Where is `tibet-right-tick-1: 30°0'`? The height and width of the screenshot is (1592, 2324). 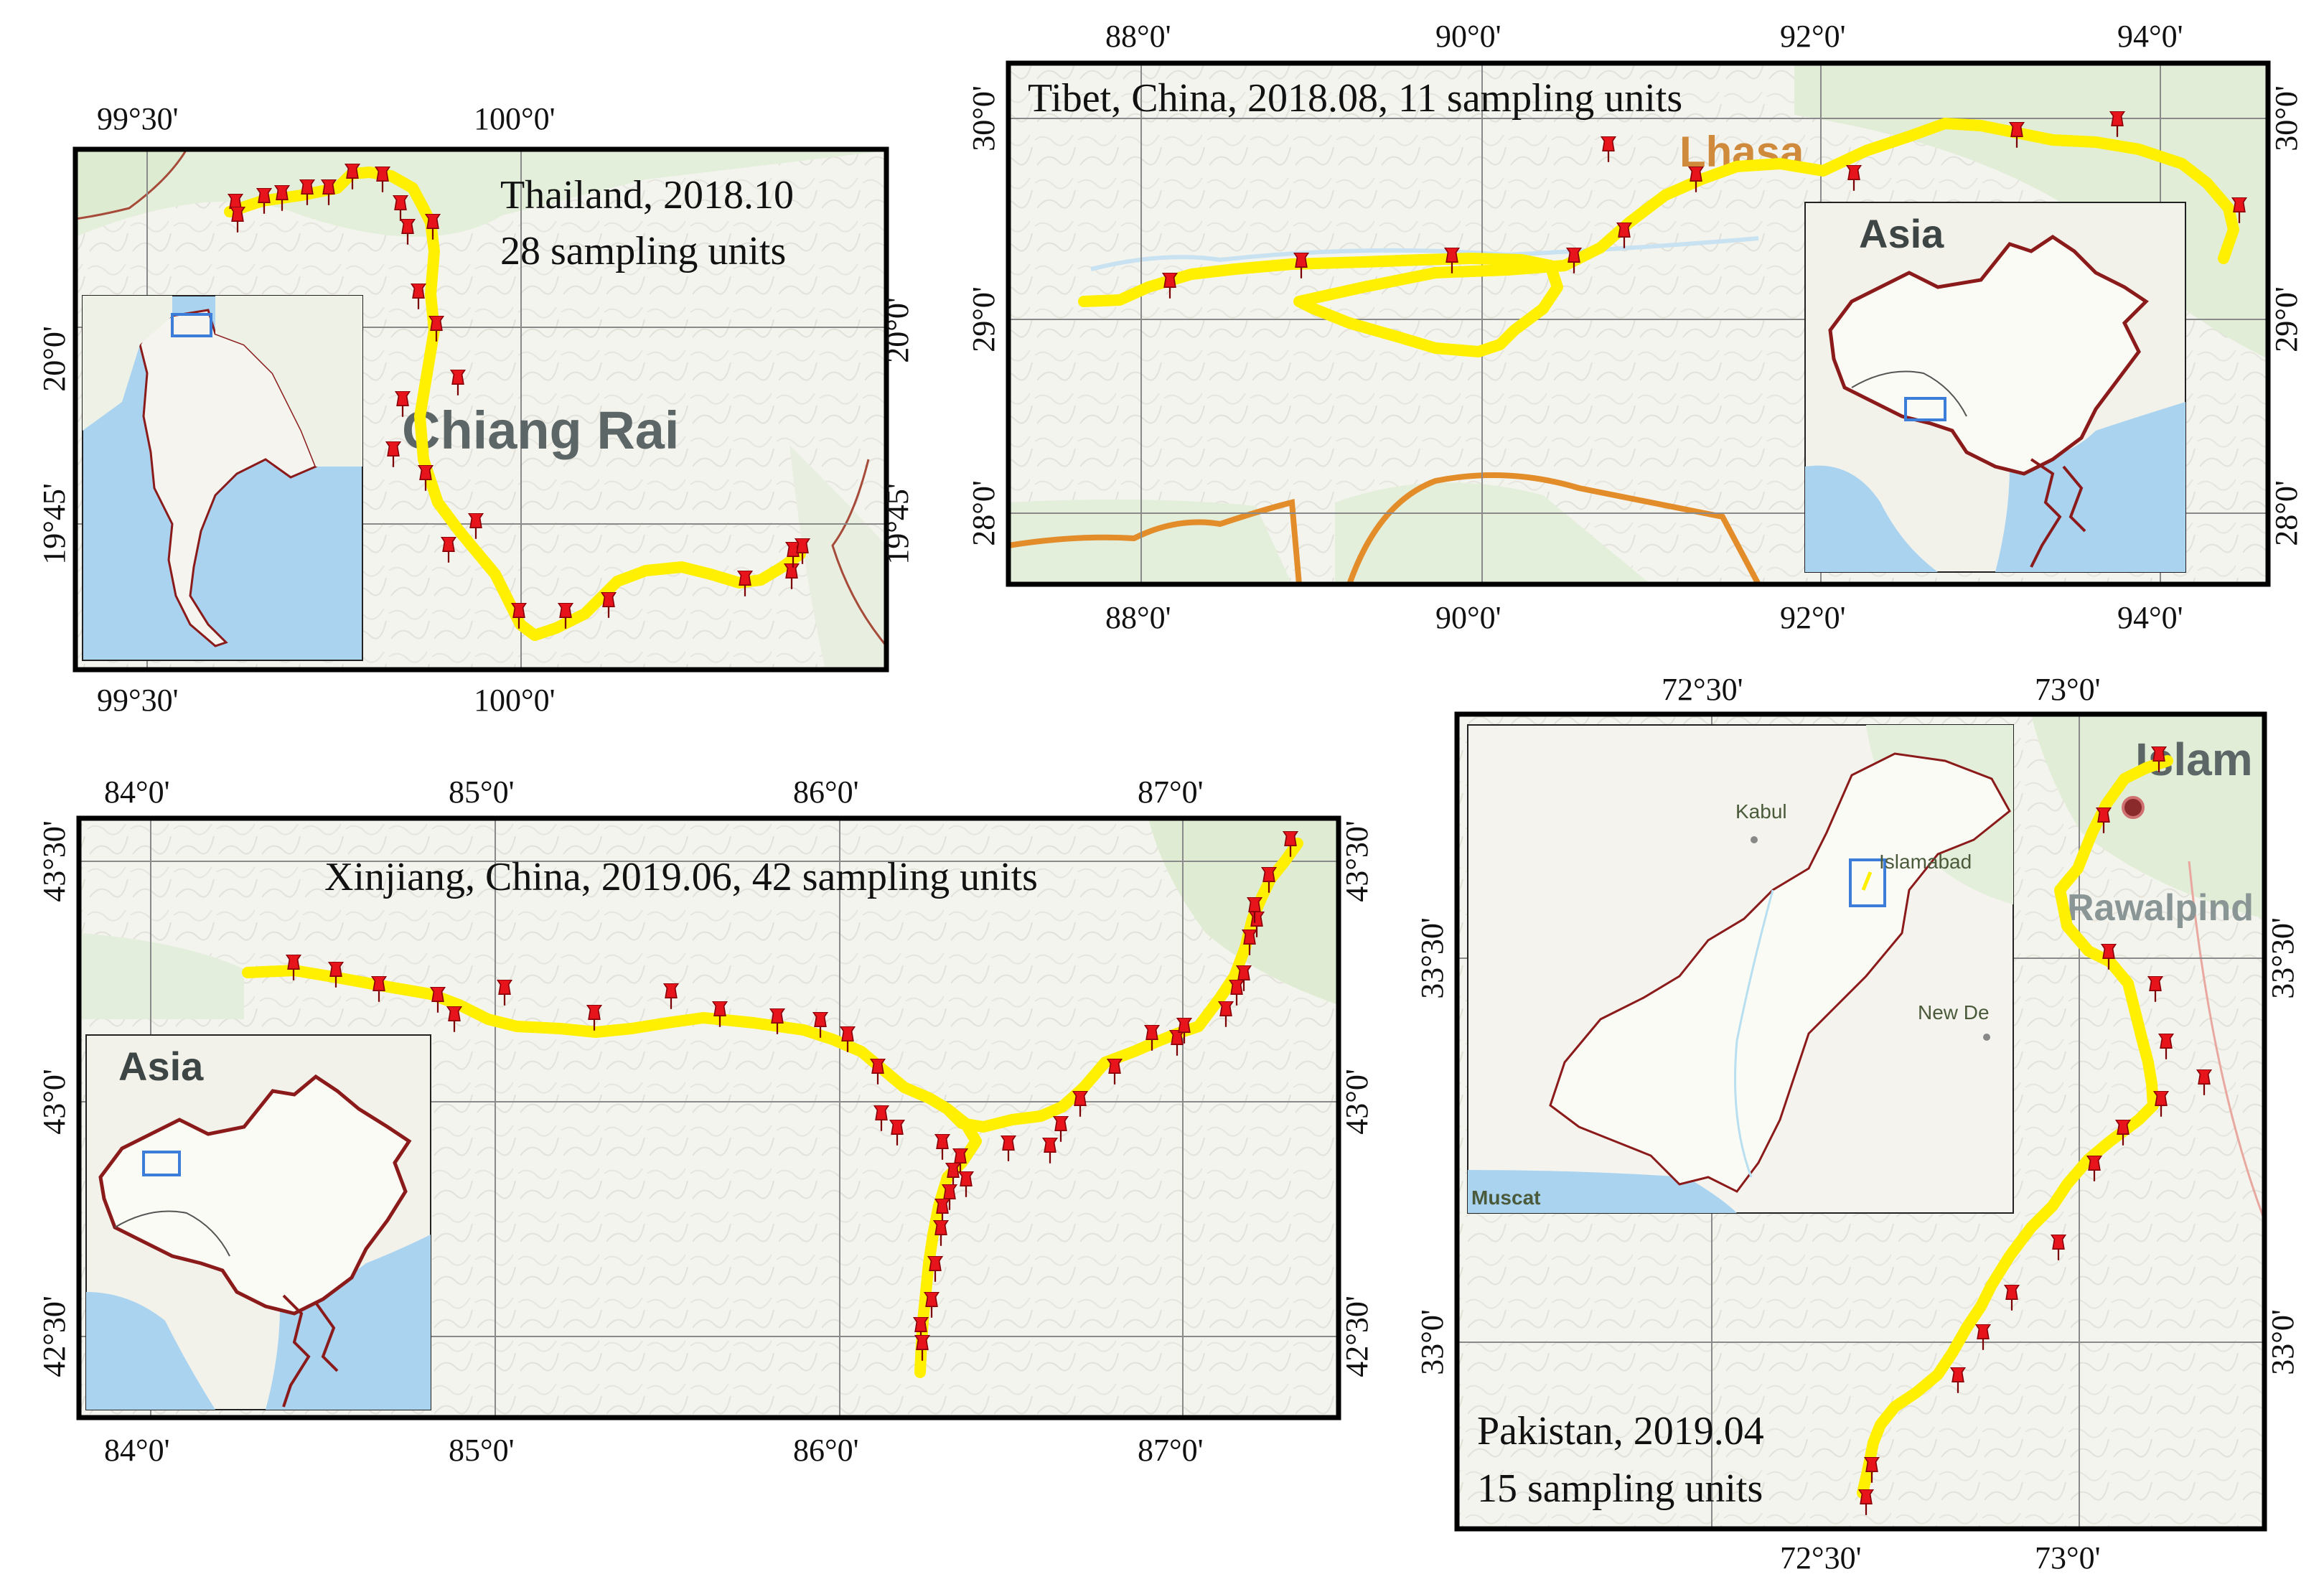 tibet-right-tick-1: 30°0' is located at coordinates (2286, 118).